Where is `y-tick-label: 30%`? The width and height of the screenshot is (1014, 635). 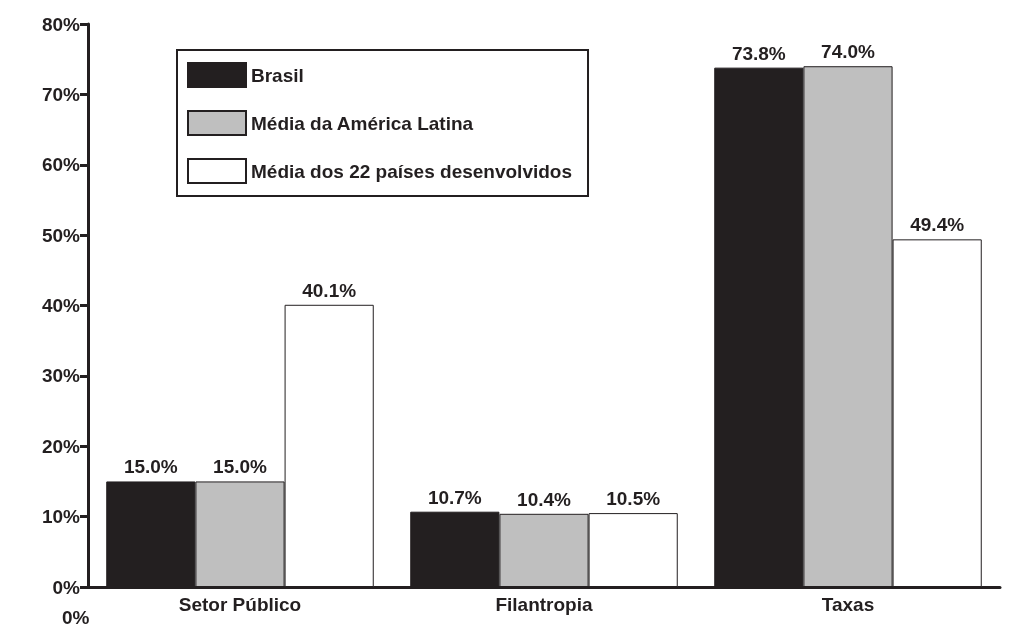
y-tick-label: 30% is located at coordinates (61, 376).